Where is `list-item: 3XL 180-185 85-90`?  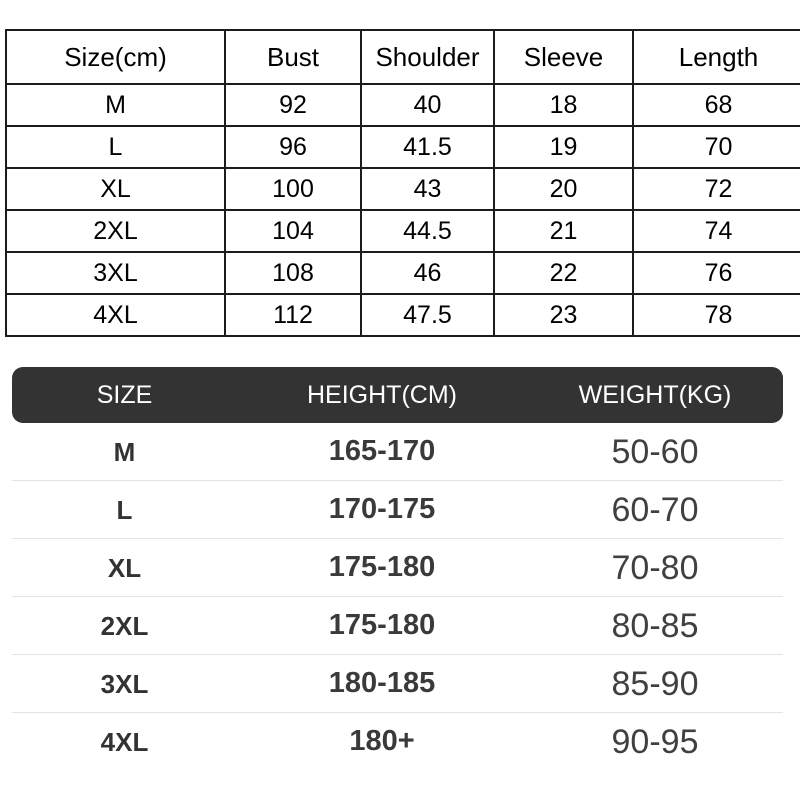
list-item: 3XL 180-185 85-90 is located at coordinates (397, 684).